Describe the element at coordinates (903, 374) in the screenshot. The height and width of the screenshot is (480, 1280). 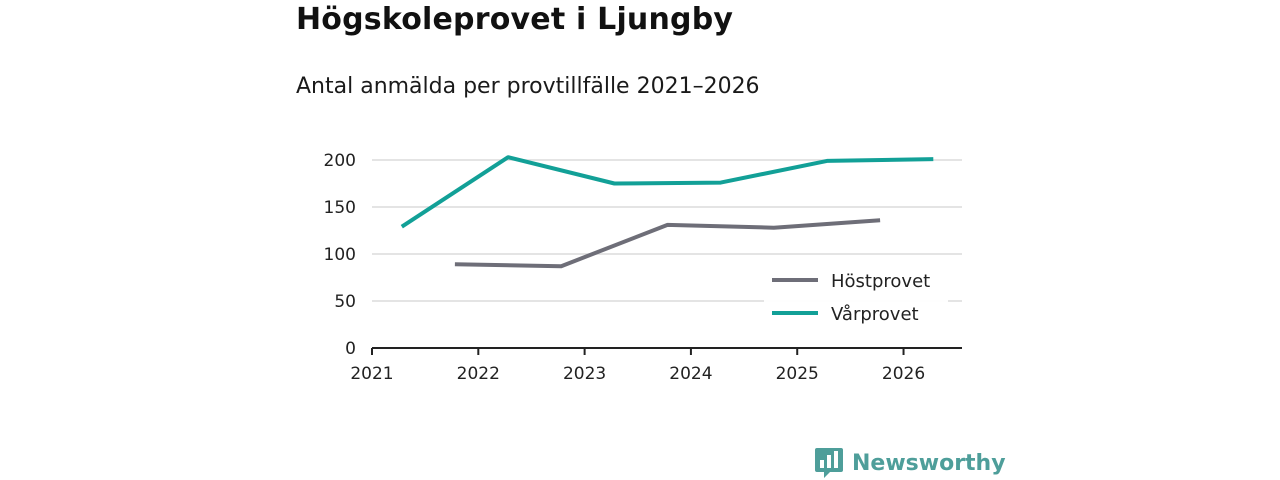
I see `x-tick-label-2026: 2026` at that location.